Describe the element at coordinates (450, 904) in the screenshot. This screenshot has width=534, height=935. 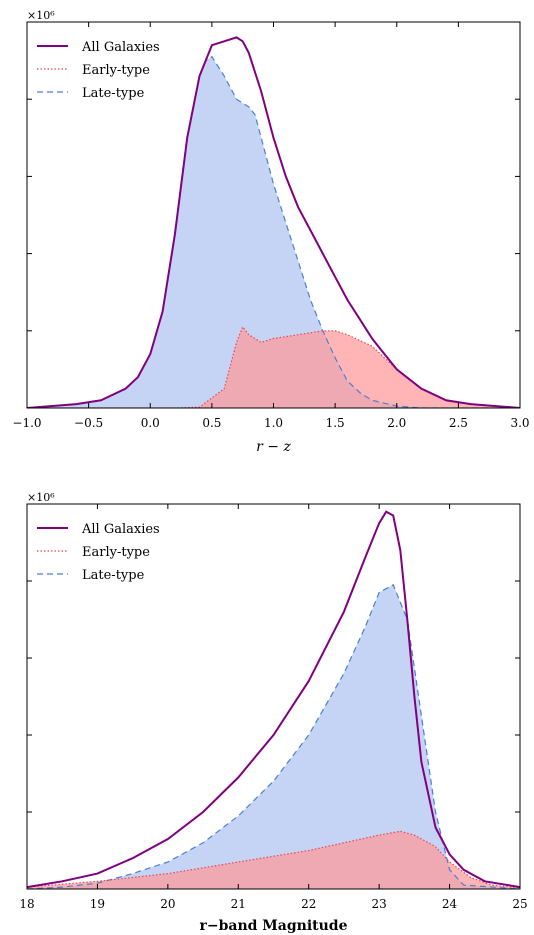
I see `x-tick-label: 24` at that location.